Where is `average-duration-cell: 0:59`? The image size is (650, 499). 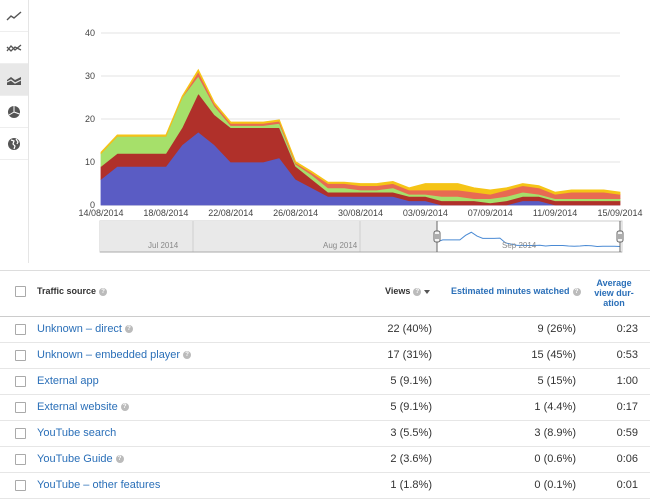 average-duration-cell: 0:59 is located at coordinates (627, 433).